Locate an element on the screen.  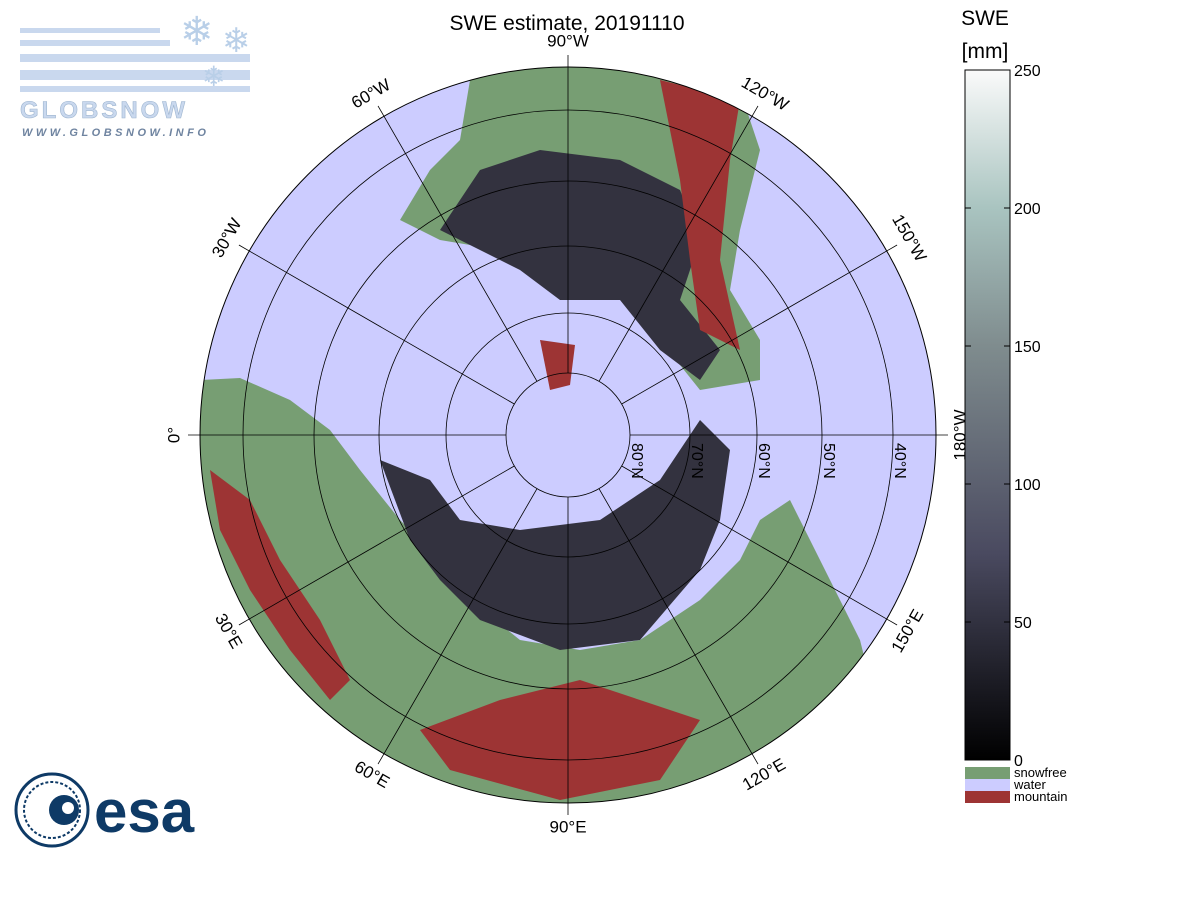
globsnow-logo: ❄ ❄ ❄ GLOBSNOW WWW.GLOBSNOW.INFO is located at coordinates (135, 74).